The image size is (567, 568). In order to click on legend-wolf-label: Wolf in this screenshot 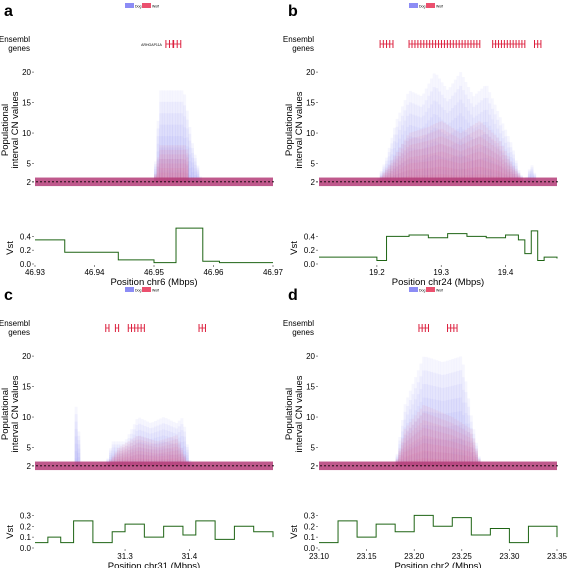, I will do `click(439, 7)`.